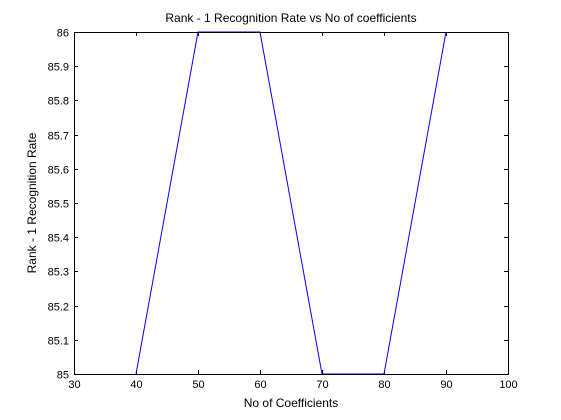 The height and width of the screenshot is (420, 561). Describe the element at coordinates (58, 342) in the screenshot. I see `y-tick-label: 85.1` at that location.